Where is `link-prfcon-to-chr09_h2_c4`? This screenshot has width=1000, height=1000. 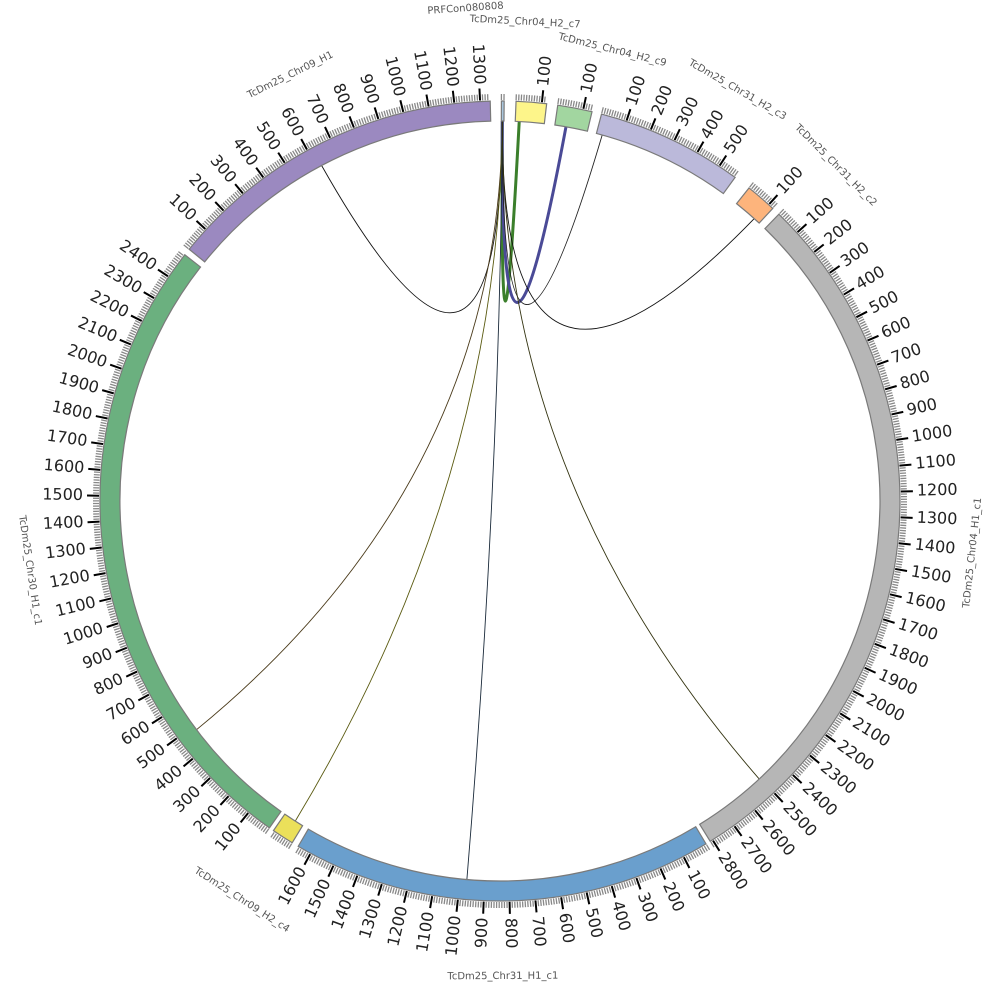 link-prfcon-to-chr09_h2_c4 is located at coordinates (398, 471).